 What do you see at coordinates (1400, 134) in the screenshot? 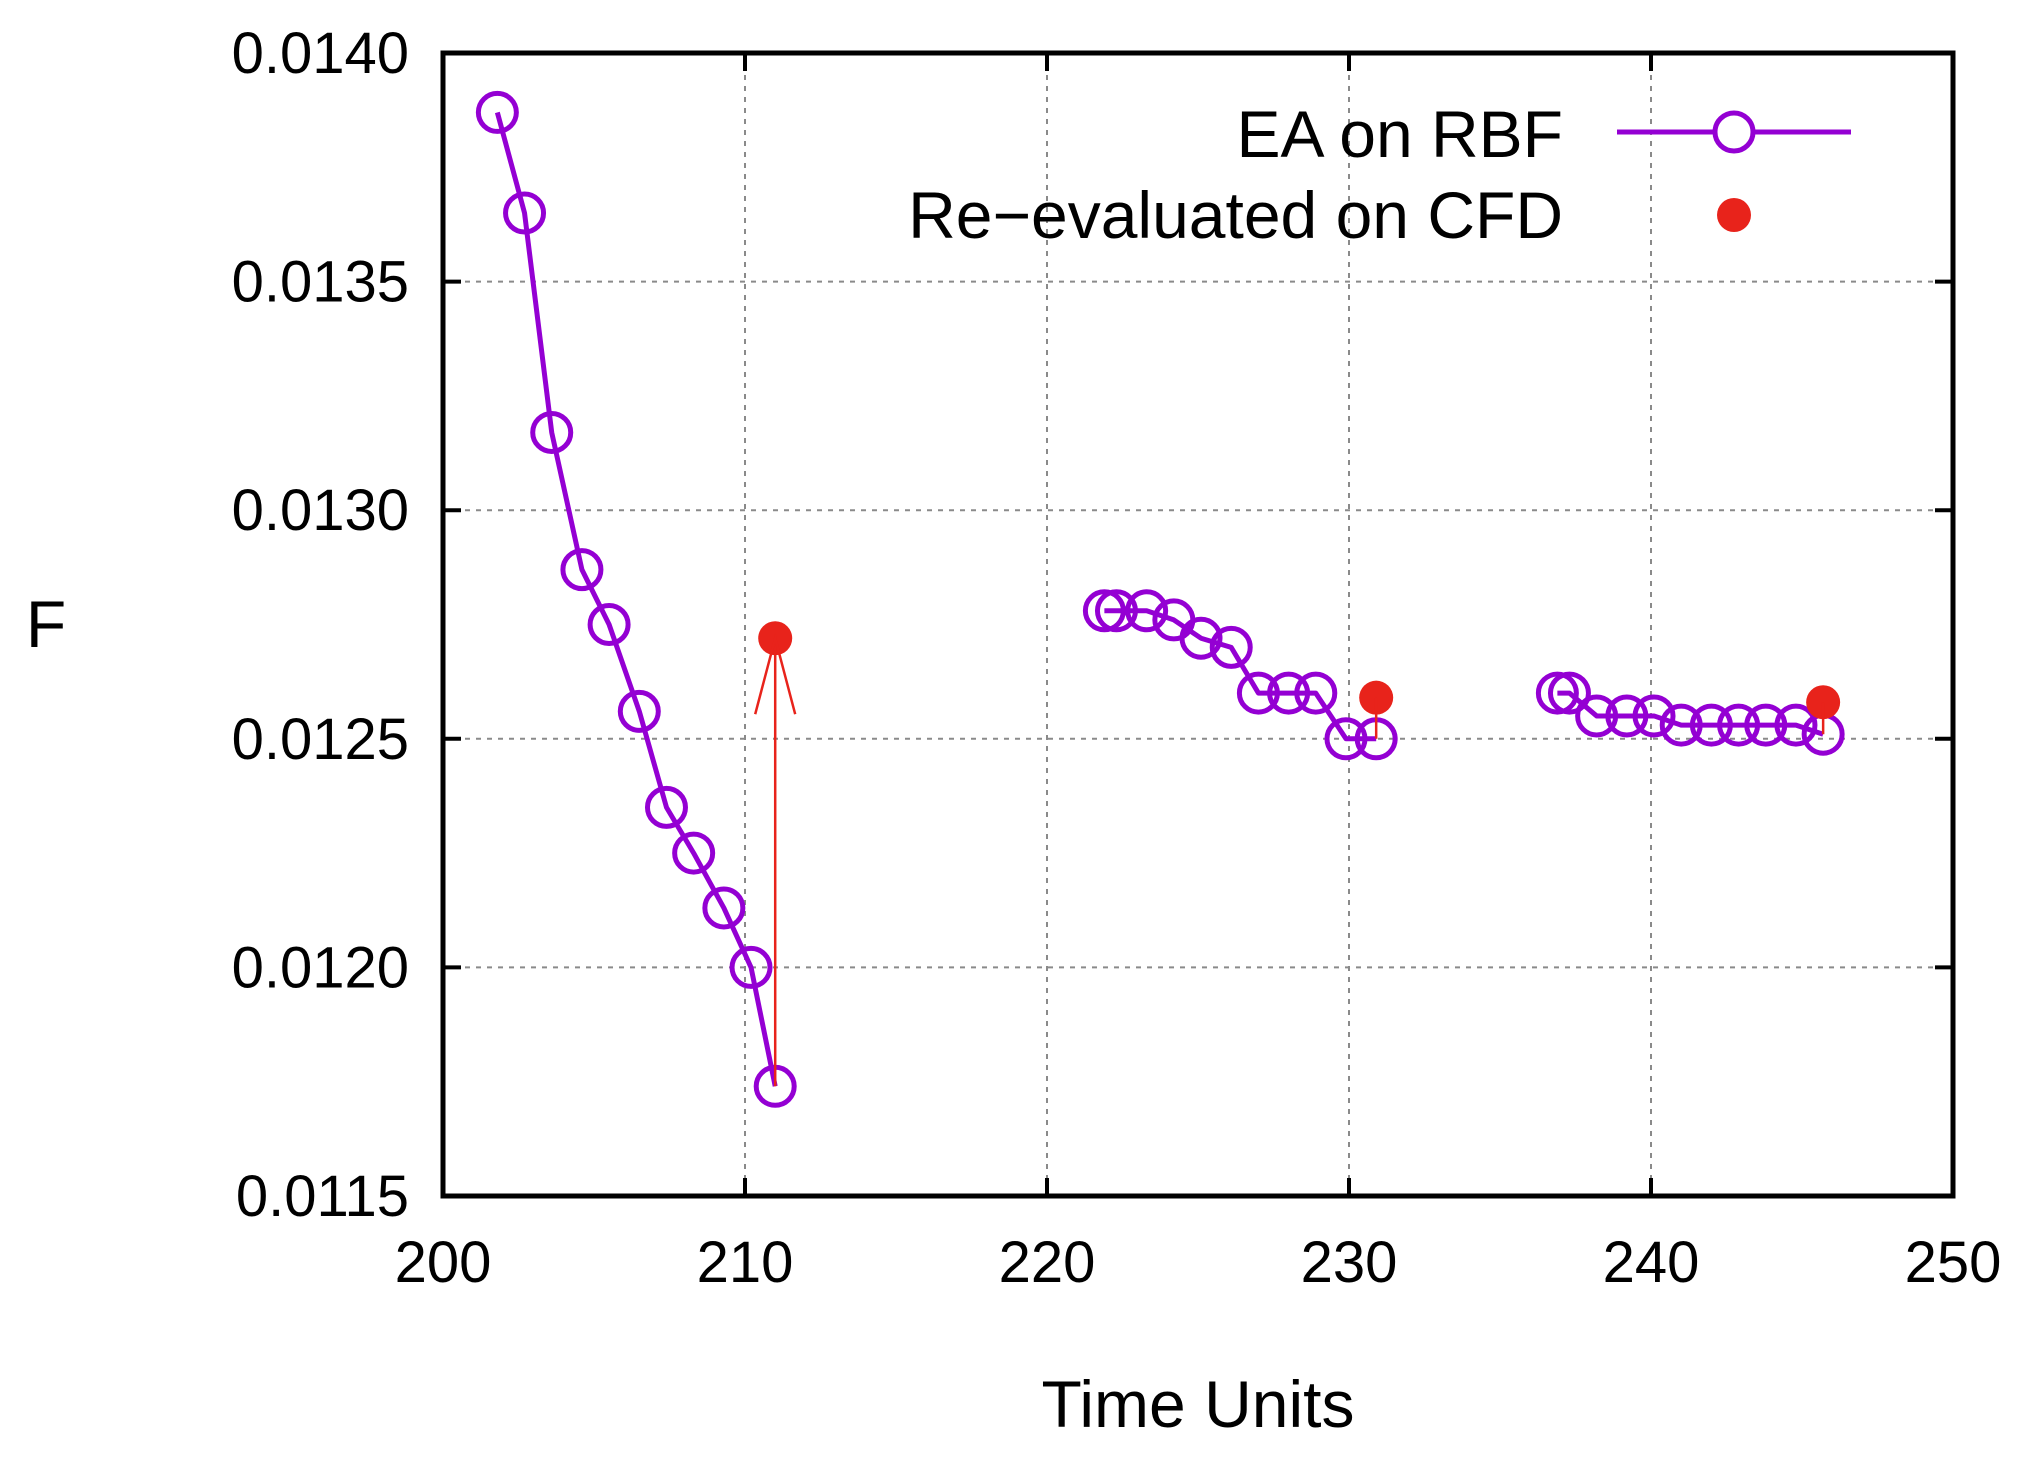
I see `legend-label-ea-on-rbf: EA on RBF` at bounding box center [1400, 134].